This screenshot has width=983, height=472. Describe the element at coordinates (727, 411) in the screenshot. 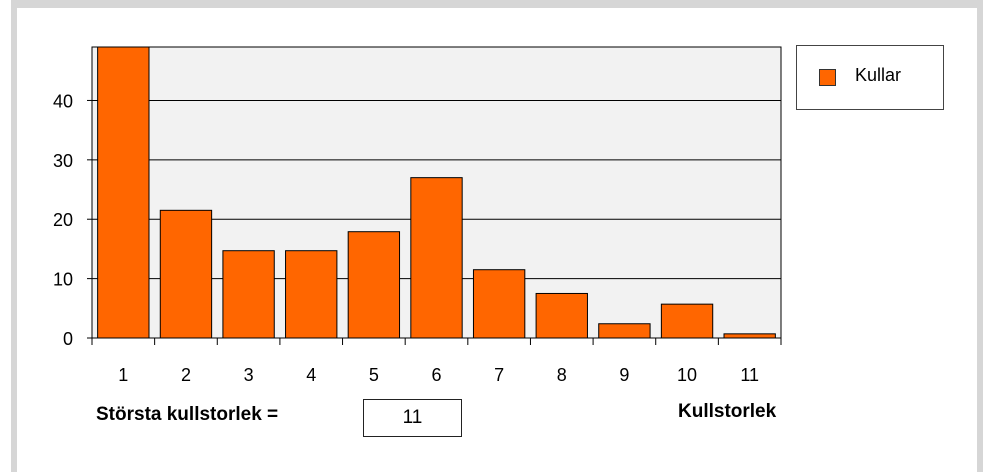

I see `x-axis-label: Kullstorlek` at that location.